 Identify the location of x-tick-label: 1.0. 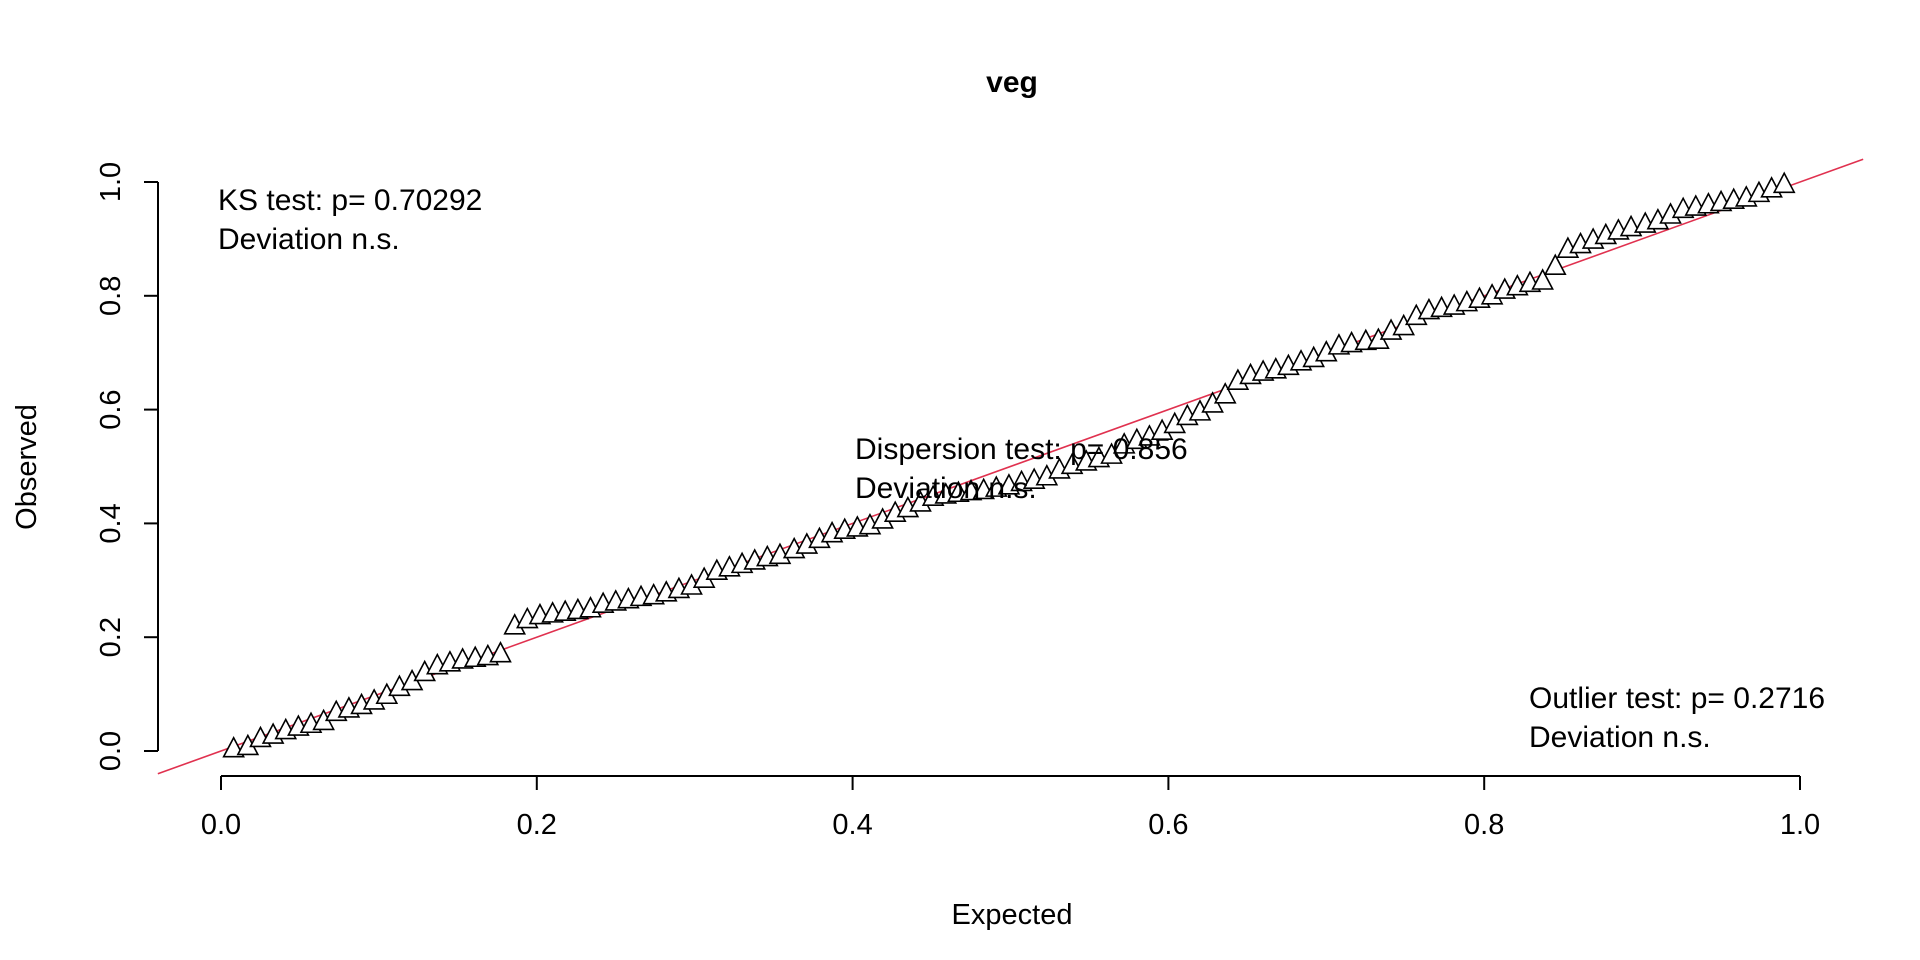
(1800, 825).